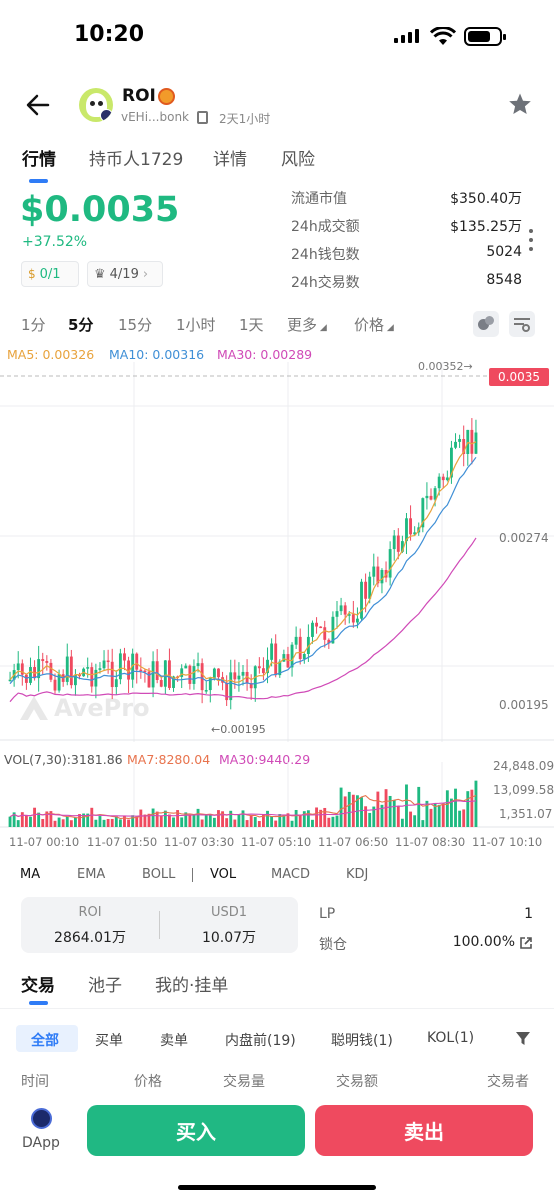 The image size is (554, 1200). Describe the element at coordinates (39, 160) in the screenshot. I see `tab-market: 行情` at that location.